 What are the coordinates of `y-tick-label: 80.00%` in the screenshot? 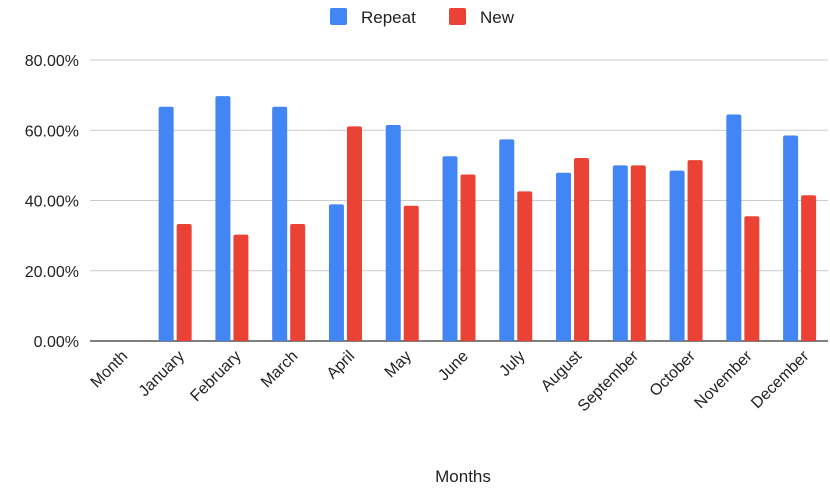 It's located at (52, 61).